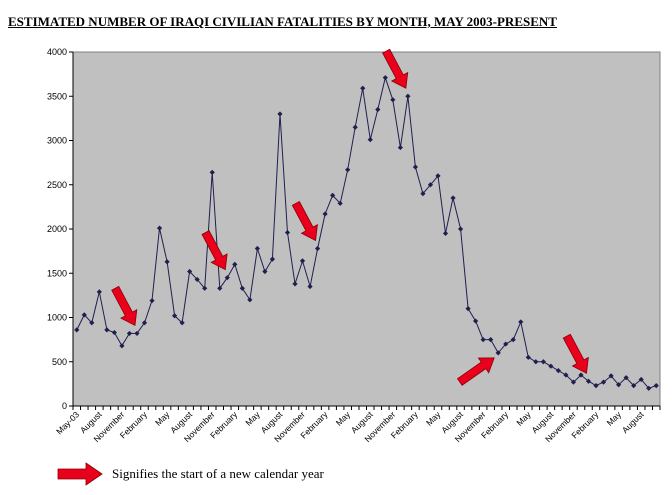 This screenshot has height=495, width=672. Describe the element at coordinates (59, 362) in the screenshot. I see `y-tick-label: 500` at that location.